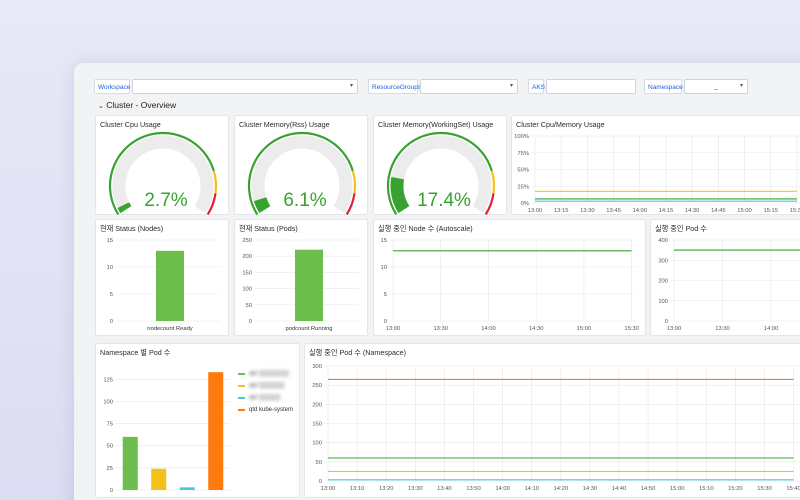  What do you see at coordinates (357, 352) in the screenshot?
I see `panel-title: 실행 중인 Pod 수 (Namespace)` at bounding box center [357, 352].